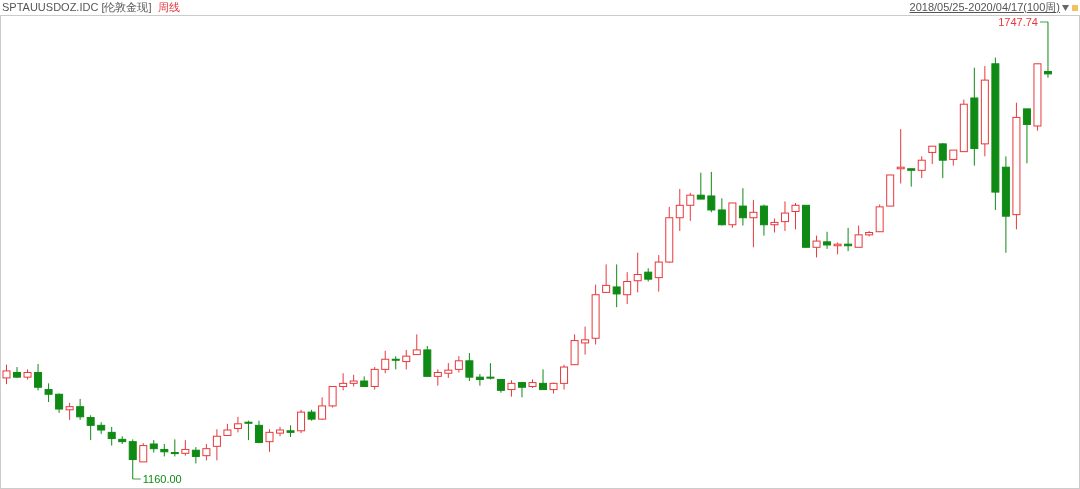 Image resolution: width=1080 pixels, height=489 pixels. I want to click on text: 2018/05/25-2020/04/17(100周), so click(984, 7).